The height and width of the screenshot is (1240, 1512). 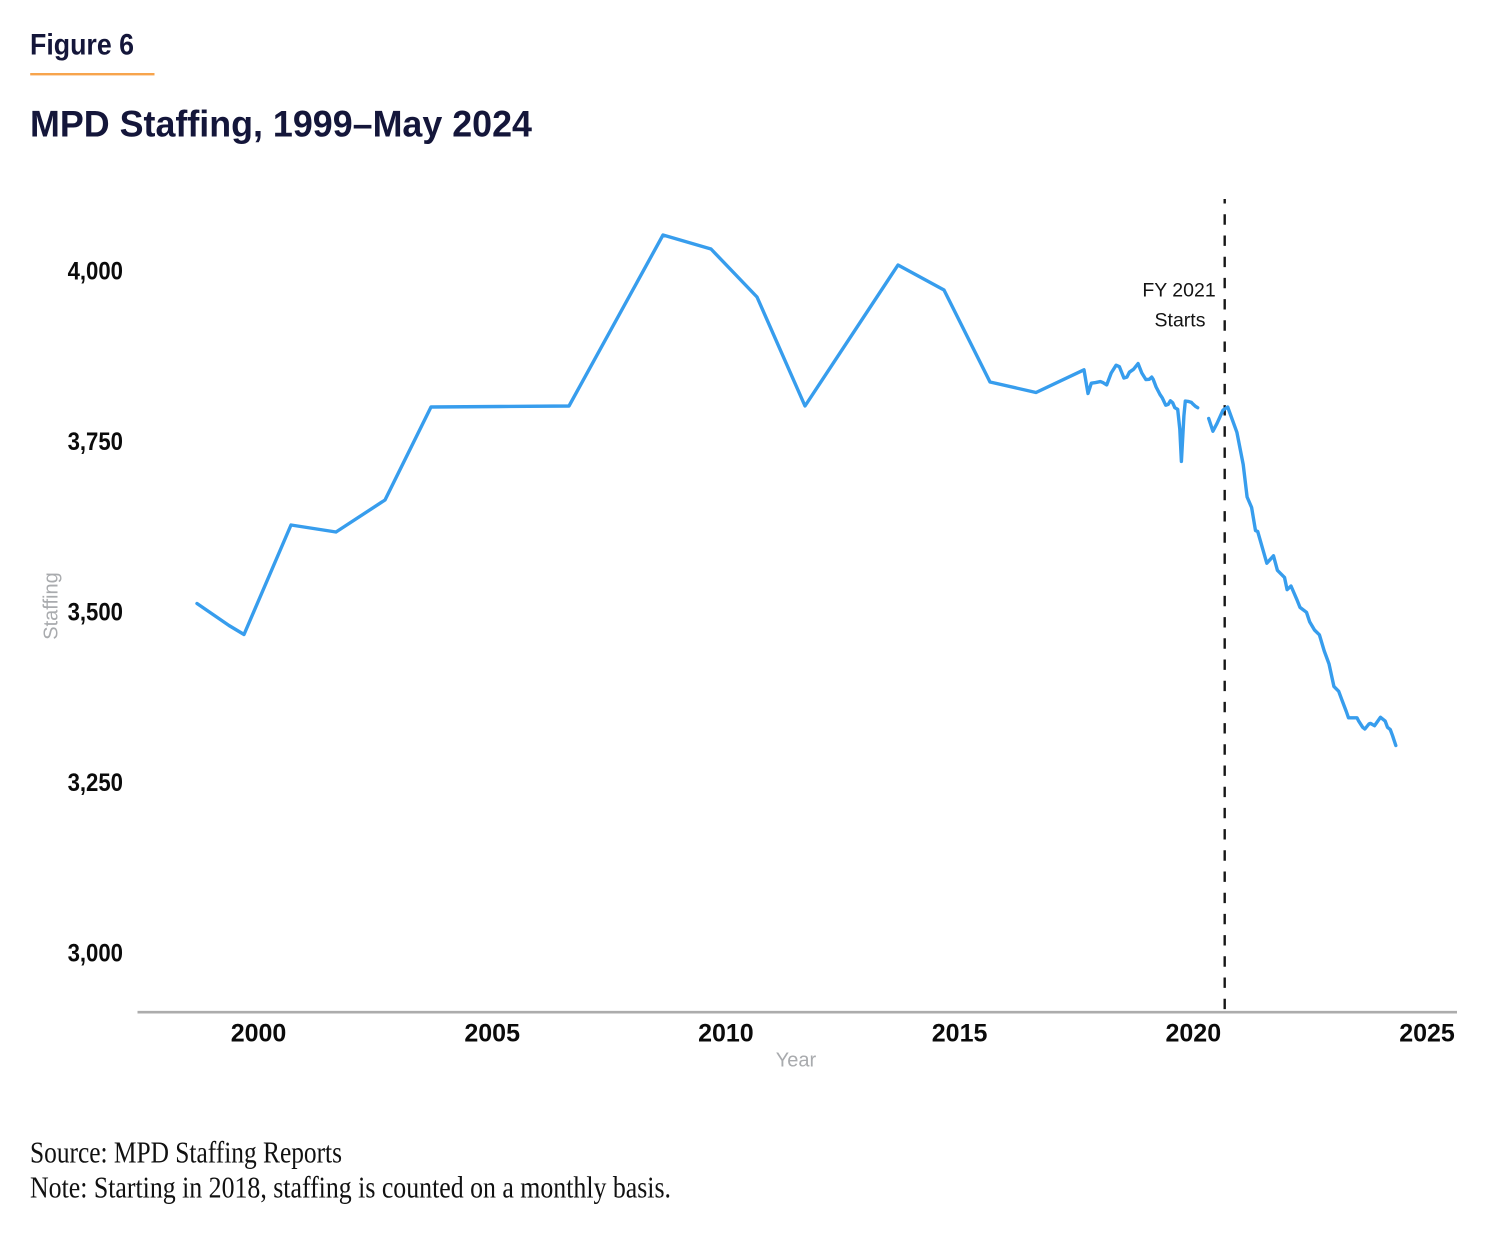 I want to click on svg-text: 3,000, so click(x=95, y=954).